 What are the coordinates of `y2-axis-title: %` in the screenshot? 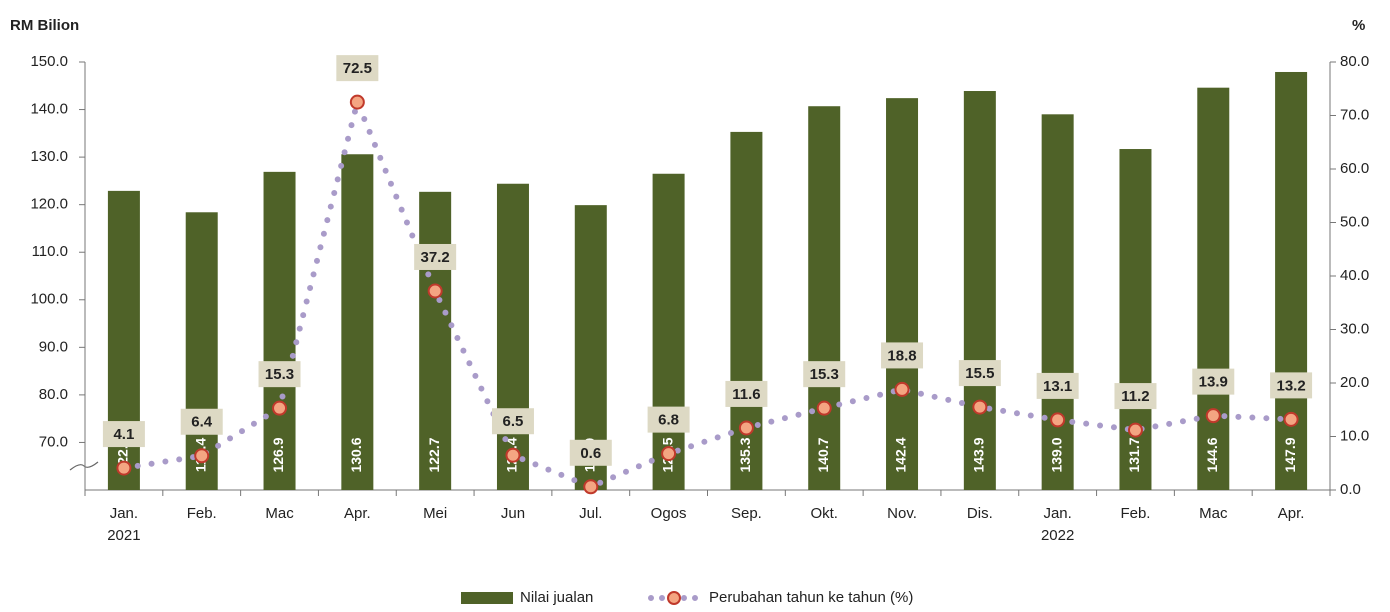 It's located at (1358, 25).